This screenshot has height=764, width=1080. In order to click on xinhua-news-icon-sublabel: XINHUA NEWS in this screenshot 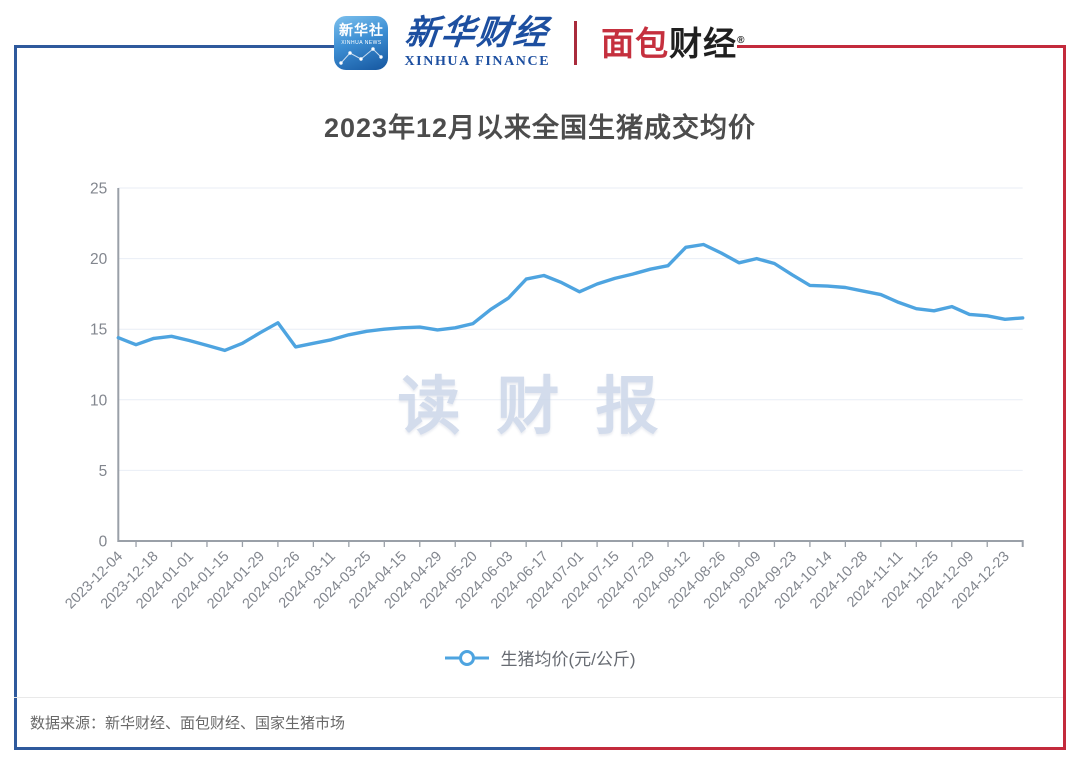, I will do `click(361, 43)`.